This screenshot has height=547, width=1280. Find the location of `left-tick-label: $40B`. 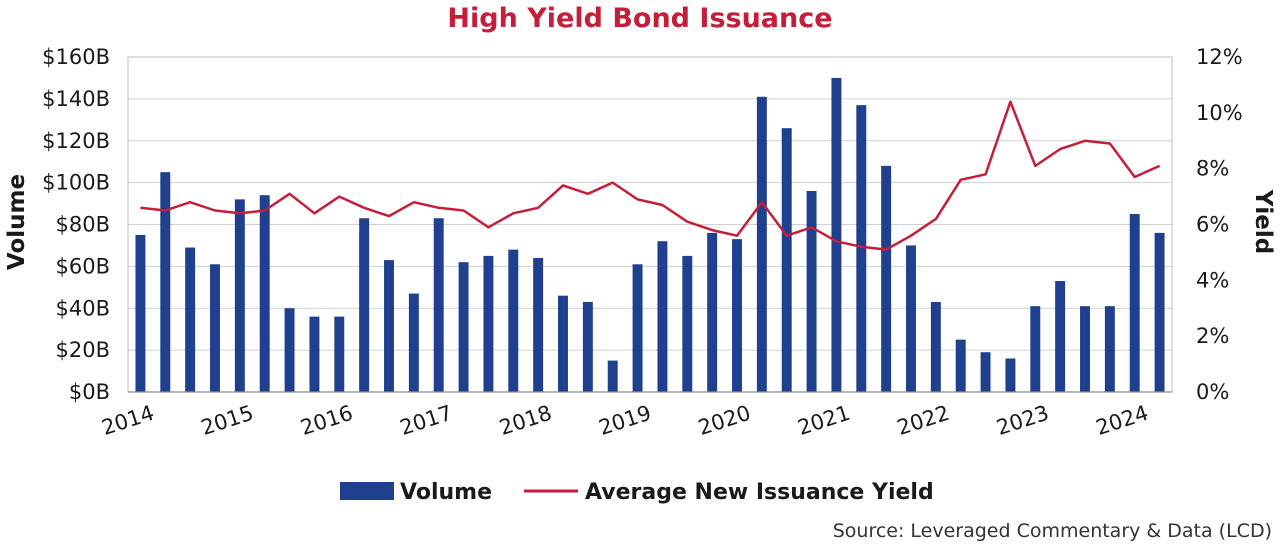

left-tick-label: $40B is located at coordinates (83, 308).